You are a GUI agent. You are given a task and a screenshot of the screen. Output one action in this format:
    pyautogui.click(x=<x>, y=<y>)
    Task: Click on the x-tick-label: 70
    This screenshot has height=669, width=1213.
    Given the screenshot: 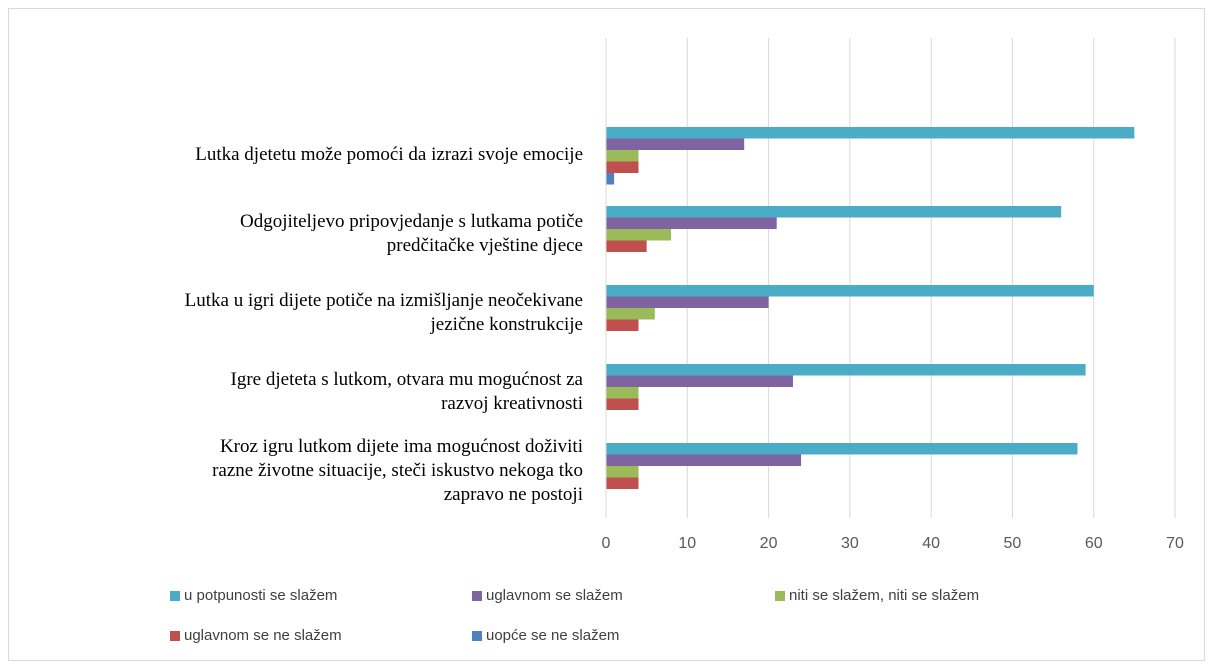 What is the action you would take?
    pyautogui.click(x=1175, y=543)
    